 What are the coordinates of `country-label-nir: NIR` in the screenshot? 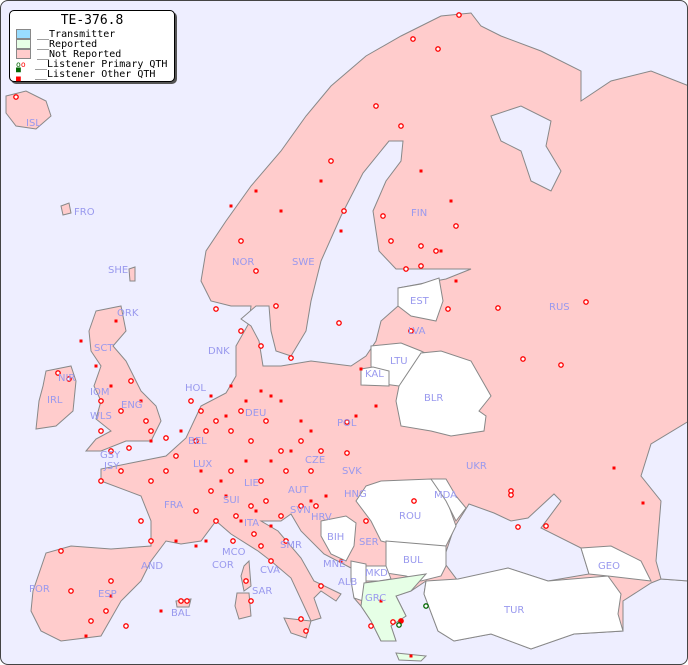 It's located at (67, 378).